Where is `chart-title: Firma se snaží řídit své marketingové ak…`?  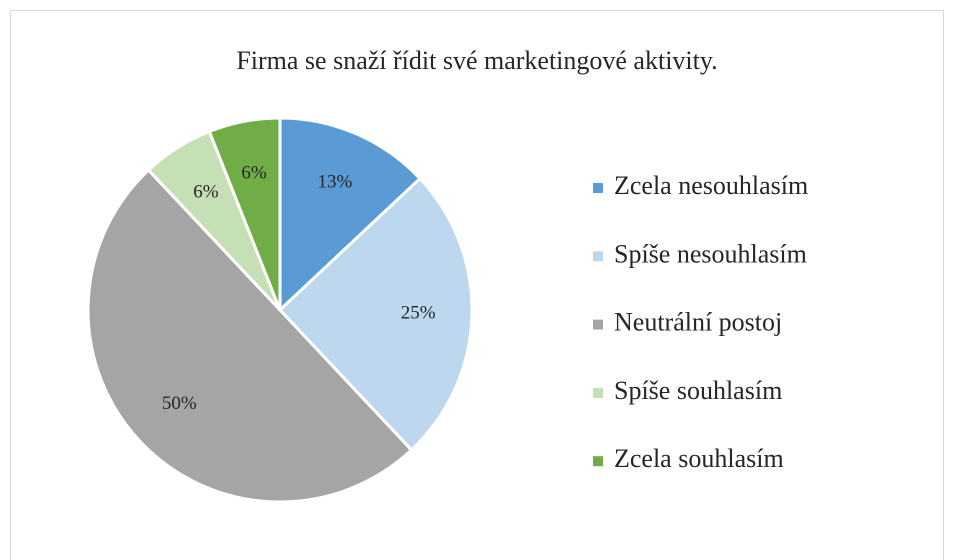 chart-title: Firma se snaží řídit své marketingové ak… is located at coordinates (476, 60).